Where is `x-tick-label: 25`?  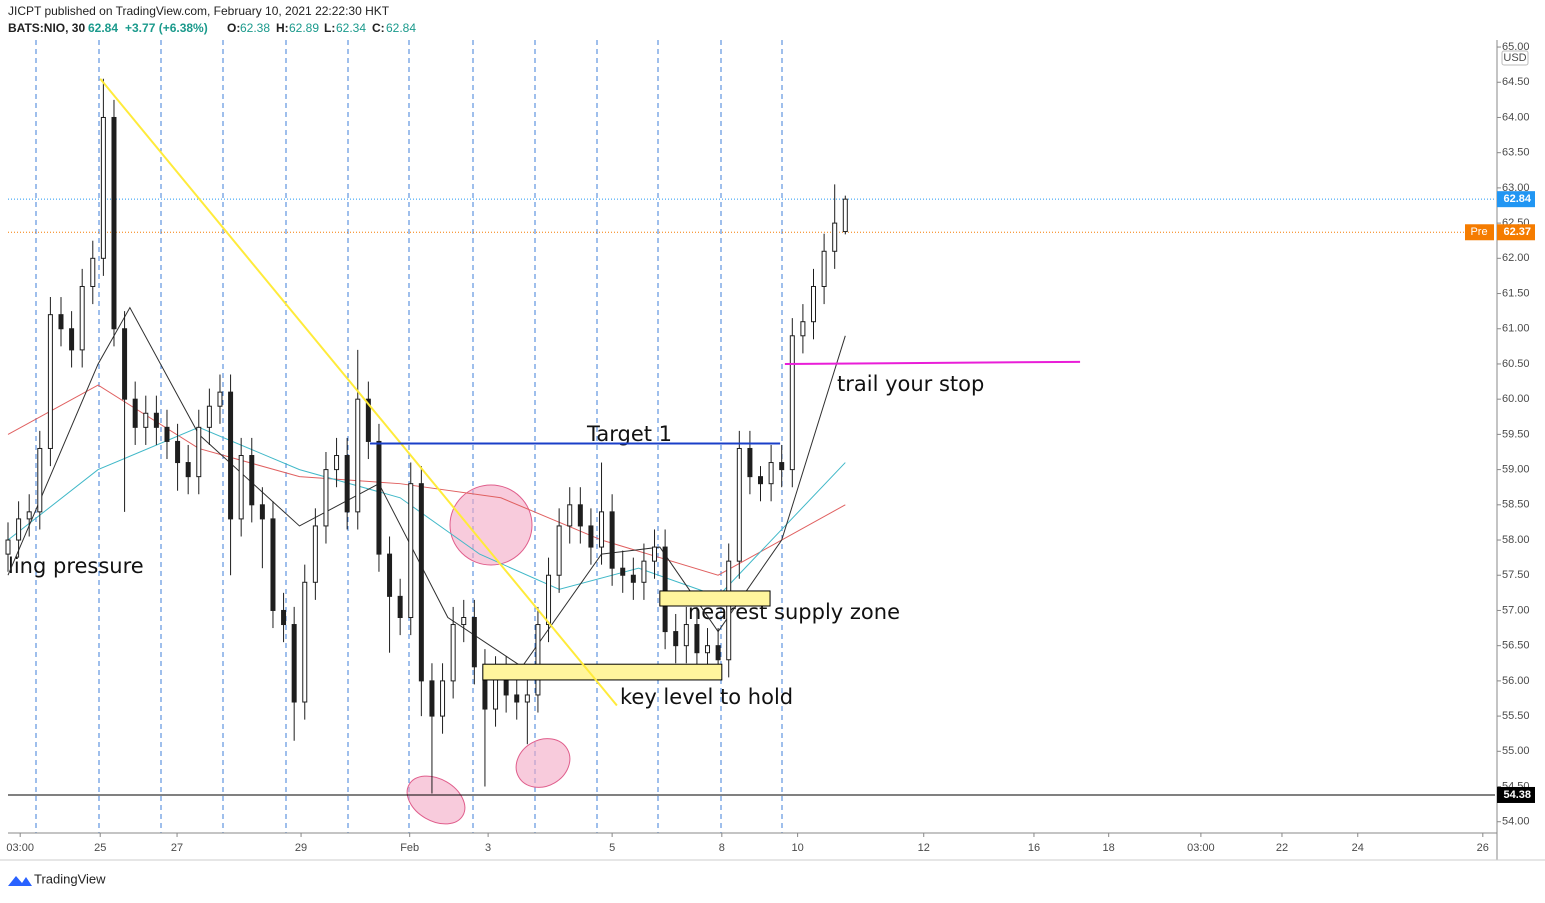
x-tick-label: 25 is located at coordinates (100, 848).